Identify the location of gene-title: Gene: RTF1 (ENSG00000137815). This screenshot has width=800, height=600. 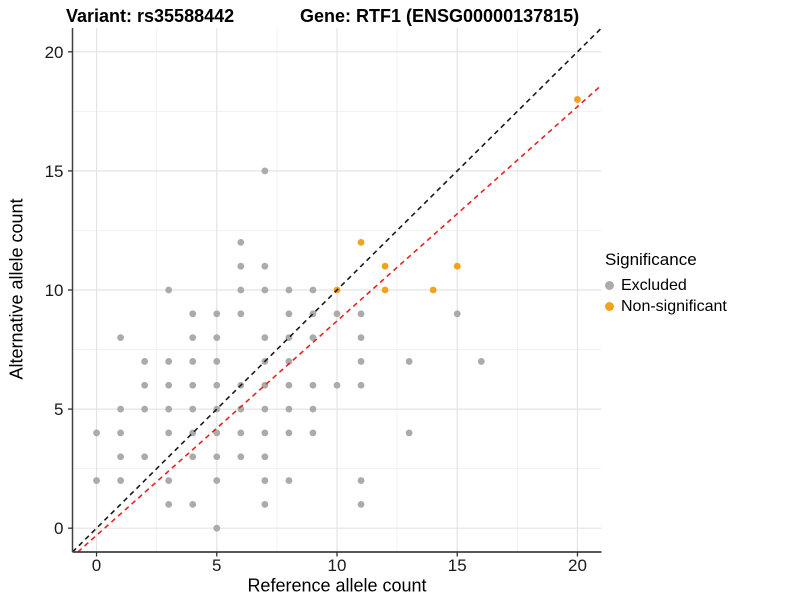
(440, 16).